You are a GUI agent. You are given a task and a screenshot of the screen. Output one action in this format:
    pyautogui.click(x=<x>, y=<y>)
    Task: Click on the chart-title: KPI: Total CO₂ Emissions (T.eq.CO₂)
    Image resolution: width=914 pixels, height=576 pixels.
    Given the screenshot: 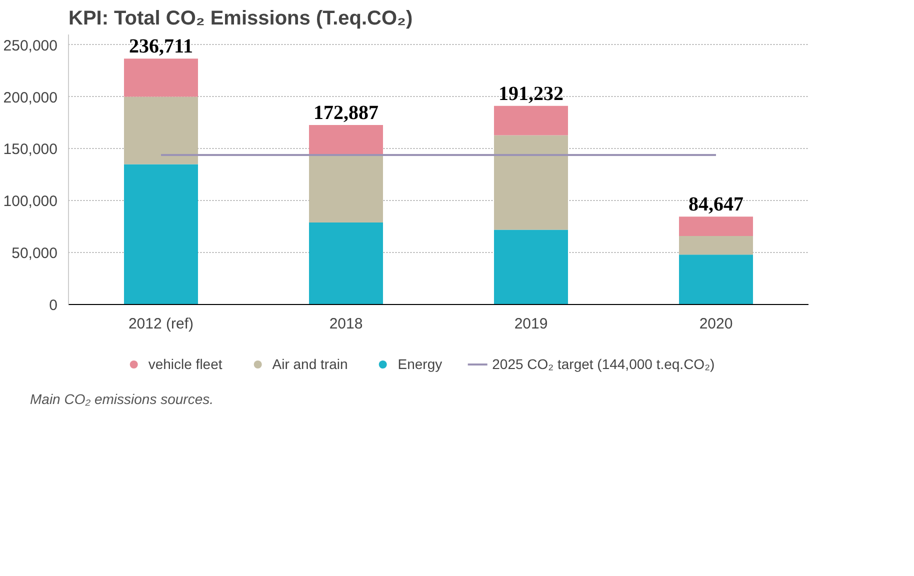 What is the action you would take?
    pyautogui.click(x=240, y=19)
    